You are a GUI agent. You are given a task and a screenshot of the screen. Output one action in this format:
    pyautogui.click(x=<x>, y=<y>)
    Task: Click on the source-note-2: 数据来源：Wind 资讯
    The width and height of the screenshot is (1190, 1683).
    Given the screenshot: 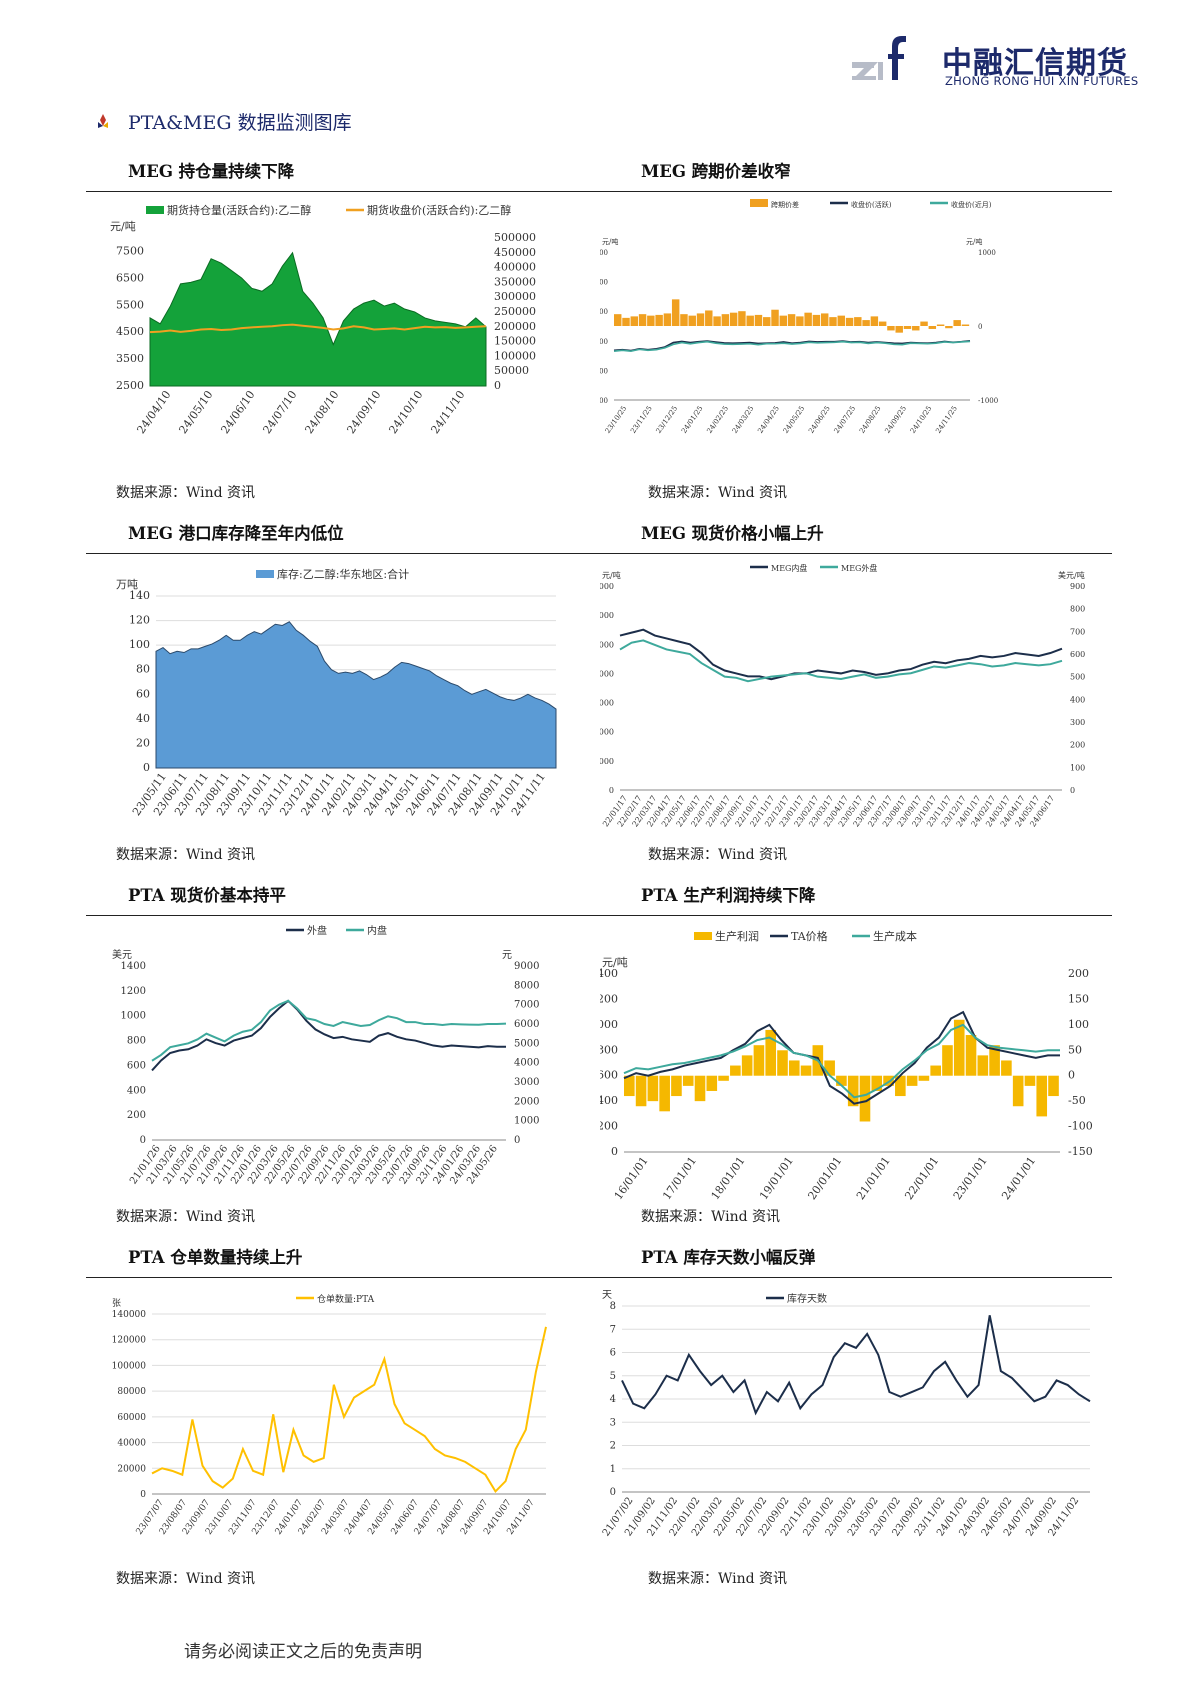 What is the action you would take?
    pyautogui.click(x=718, y=493)
    